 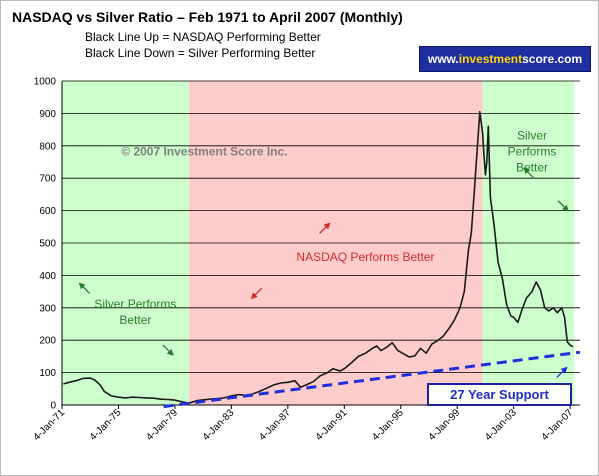 I want to click on watermark-badge: www. investment score.com, so click(x=505, y=59).